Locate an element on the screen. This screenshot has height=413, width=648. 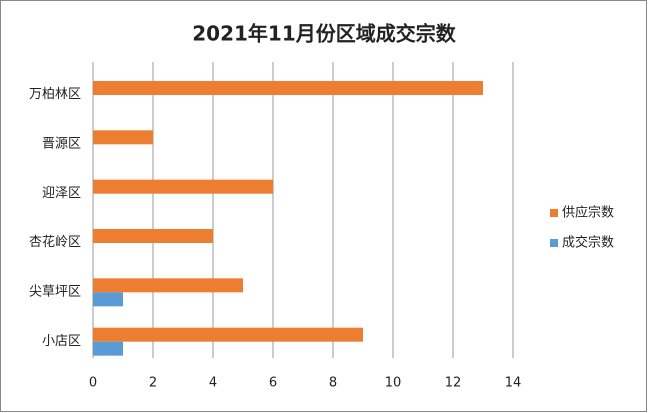
y-tick-label: 杏花岭区 is located at coordinates (55, 242).